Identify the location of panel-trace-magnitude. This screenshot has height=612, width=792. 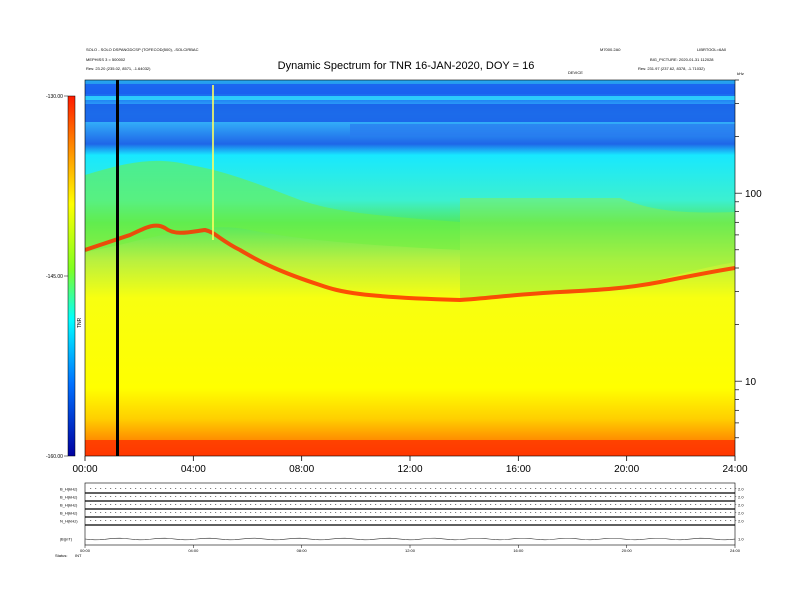
(410, 539).